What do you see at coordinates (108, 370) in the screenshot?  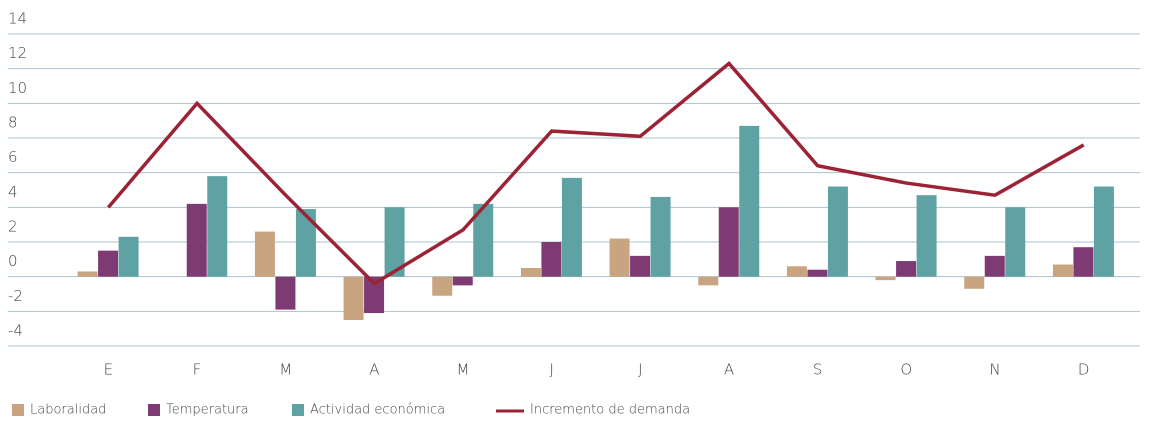 I see `x-tick-label: E` at bounding box center [108, 370].